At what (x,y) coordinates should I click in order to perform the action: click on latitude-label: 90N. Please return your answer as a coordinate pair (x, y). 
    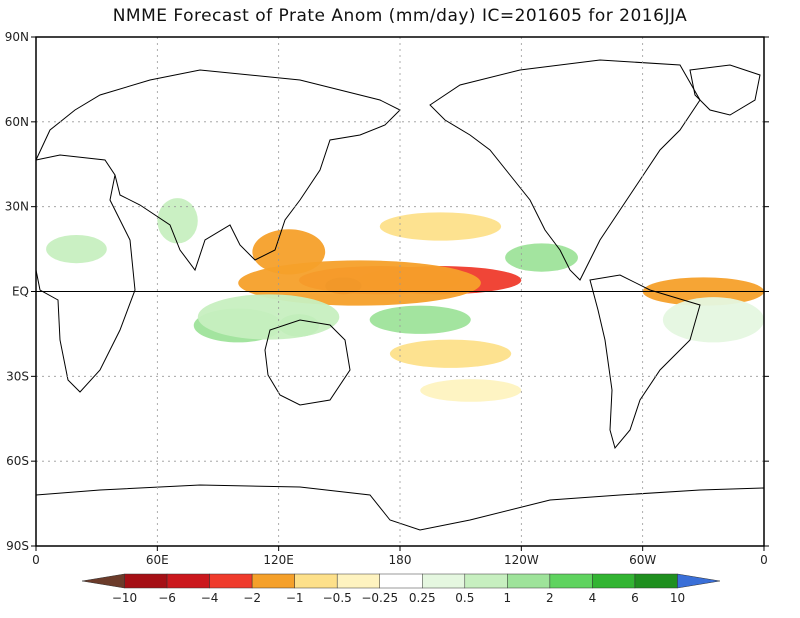
    Looking at the image, I should click on (17, 37).